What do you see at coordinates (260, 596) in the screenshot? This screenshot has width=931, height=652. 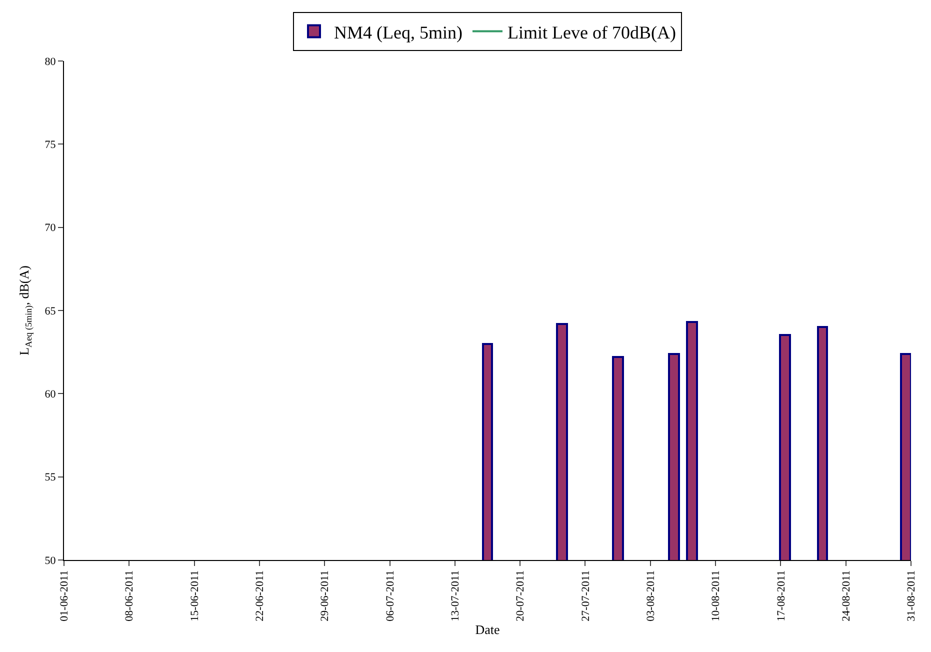 I see `x-tick-label: 22-06-2011` at bounding box center [260, 596].